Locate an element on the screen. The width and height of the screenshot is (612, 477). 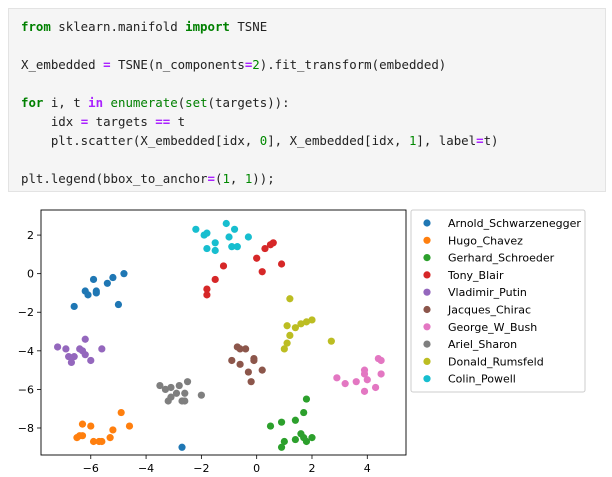
code-line: for i, t in enumerate(set(targets)): is located at coordinates (259, 102).